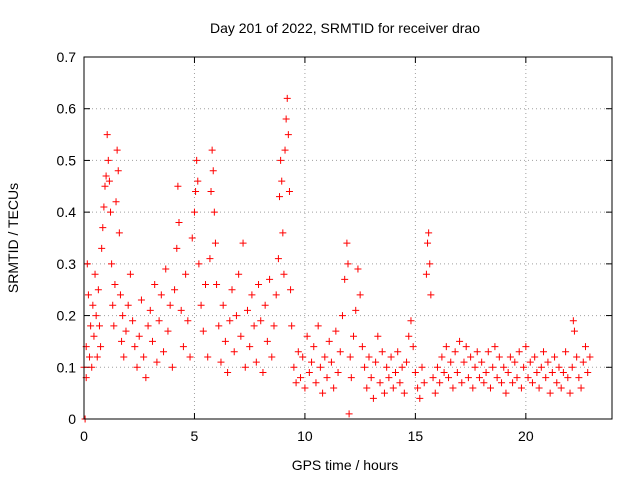  I want to click on y-tick-label: 0.1, so click(67, 367).